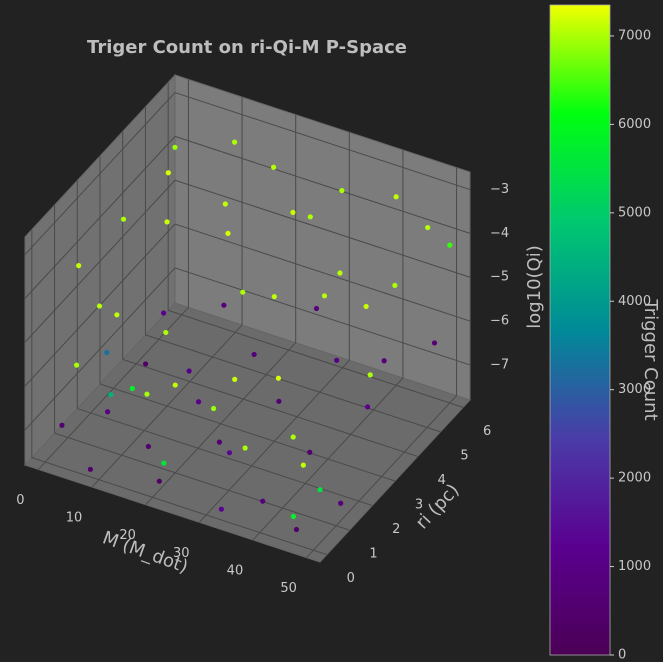  Describe the element at coordinates (487, 431) in the screenshot. I see `y-tick-label: 6` at that location.